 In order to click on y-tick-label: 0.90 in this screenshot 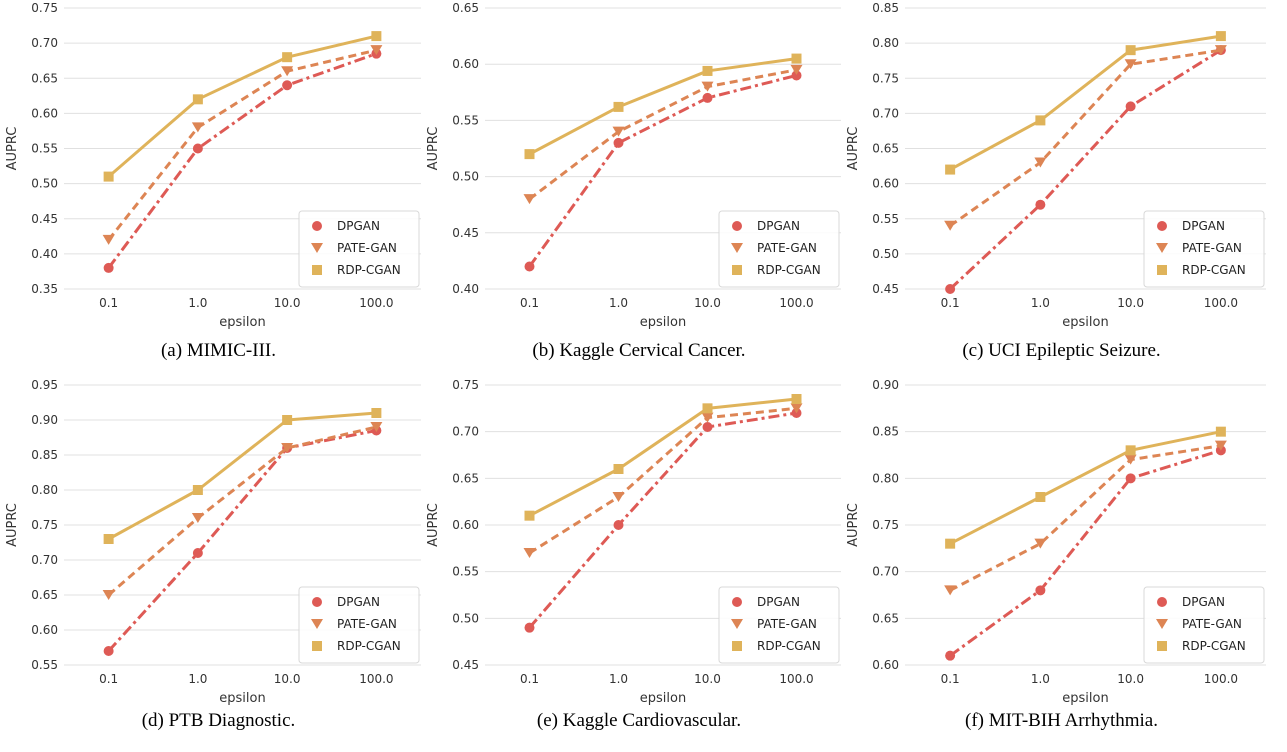, I will do `click(44, 420)`.